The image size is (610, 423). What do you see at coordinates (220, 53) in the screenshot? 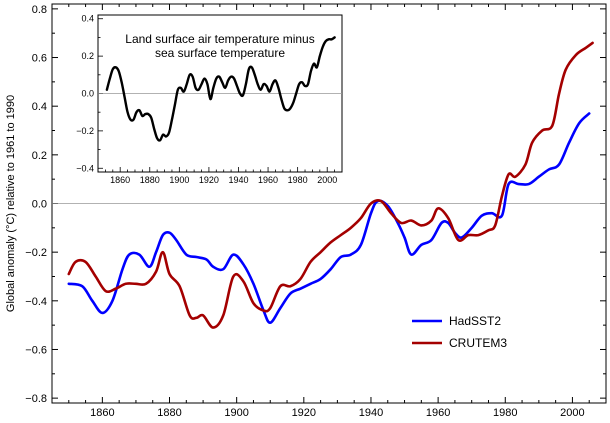
I see `inset-title-line: sea surface temperature` at bounding box center [220, 53].